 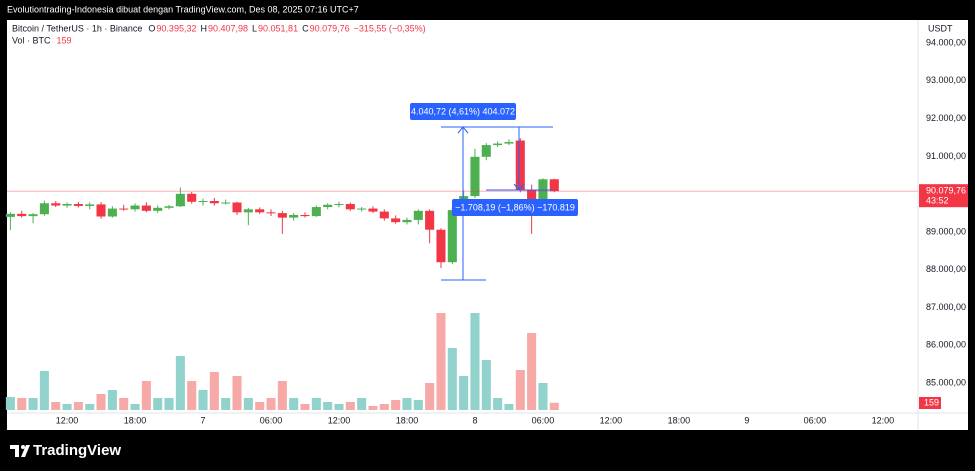 I want to click on symbol: Bitcoin / TetherUS · 1h · Binance, so click(x=77, y=28).